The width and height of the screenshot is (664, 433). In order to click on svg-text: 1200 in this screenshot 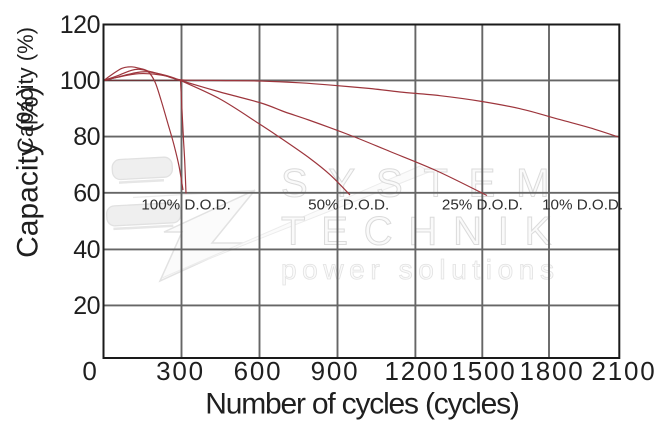, I will do `click(416, 371)`.